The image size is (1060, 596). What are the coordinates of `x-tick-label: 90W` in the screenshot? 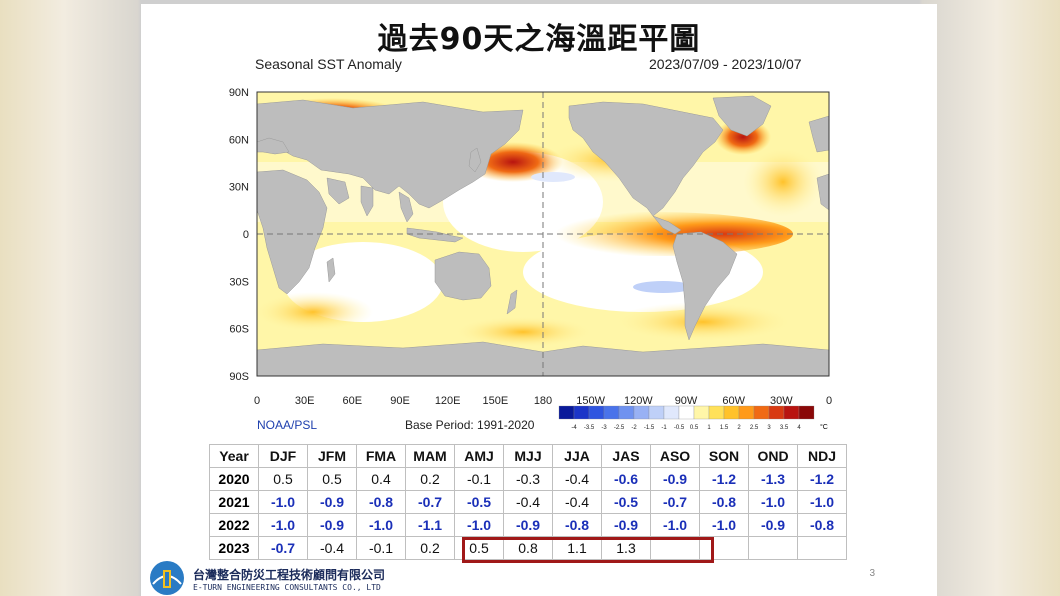 It's located at (686, 401).